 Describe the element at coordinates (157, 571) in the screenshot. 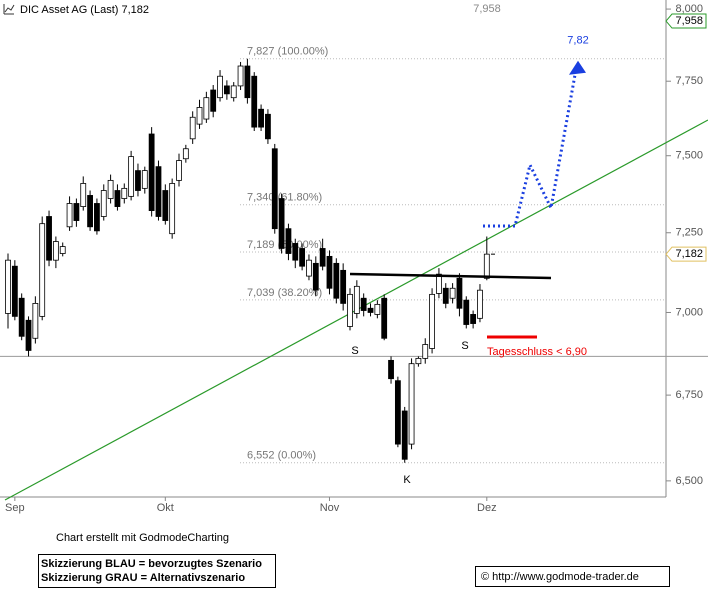

I see `legend-box` at that location.